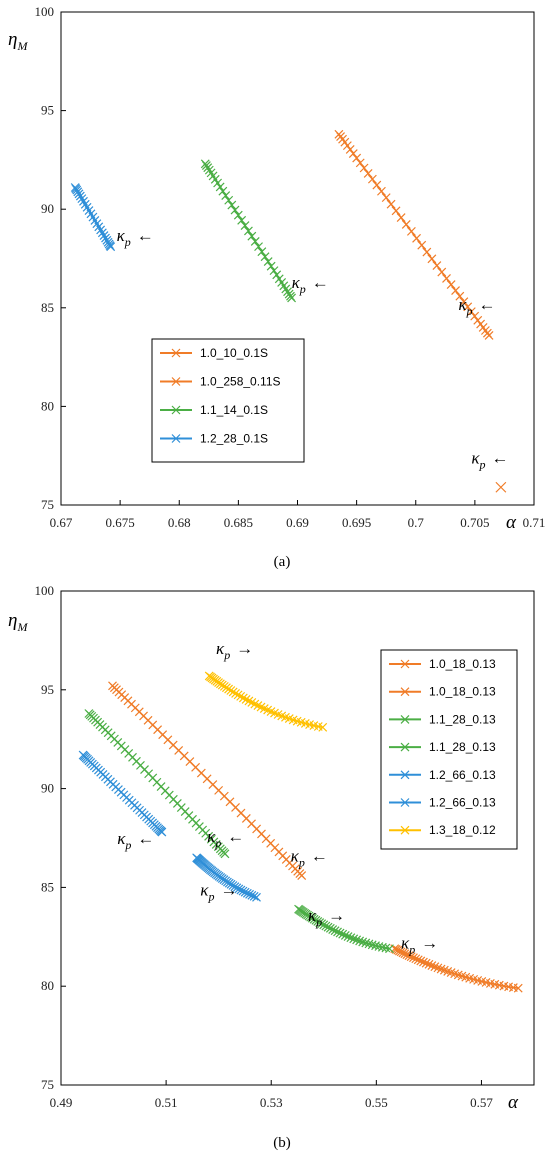 The height and width of the screenshot is (1159, 550). What do you see at coordinates (282, 562) in the screenshot?
I see `panel-caption: (a)` at bounding box center [282, 562].